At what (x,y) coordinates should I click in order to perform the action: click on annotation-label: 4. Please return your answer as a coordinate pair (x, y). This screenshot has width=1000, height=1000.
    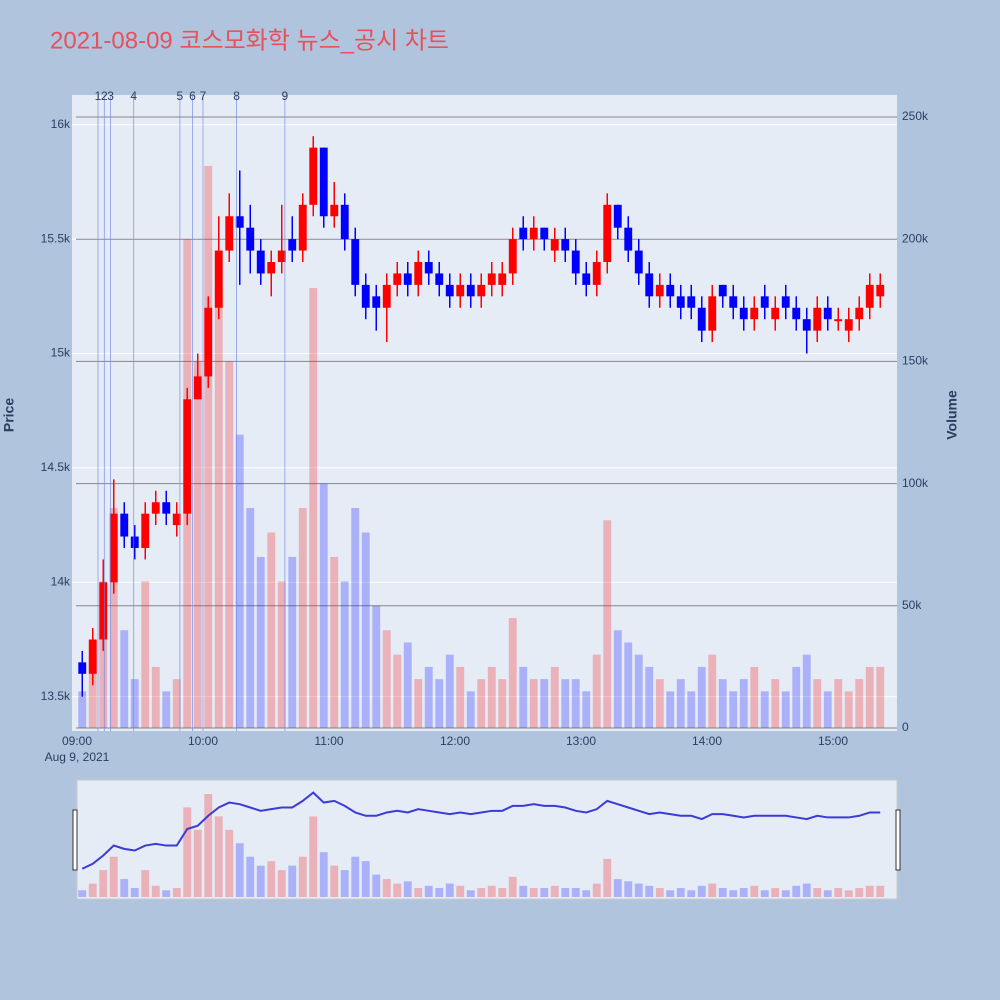
    Looking at the image, I should click on (133, 96).